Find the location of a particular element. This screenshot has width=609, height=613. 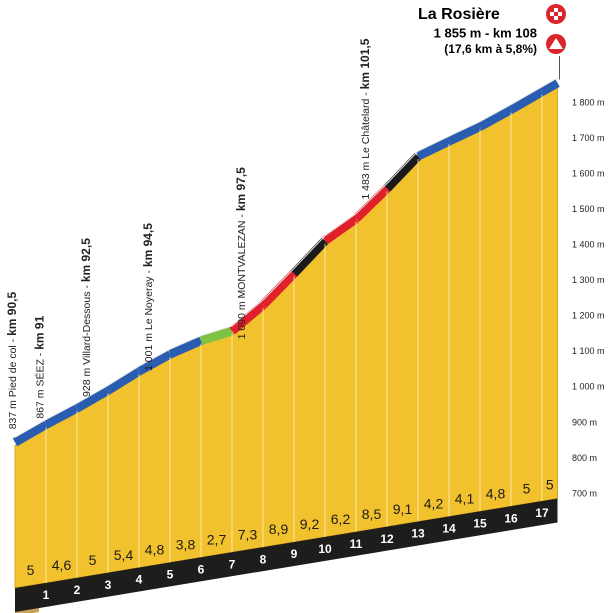

waypoint-label: 1 090 m MONTVALEZAN - km 97,5 is located at coordinates (241, 253).